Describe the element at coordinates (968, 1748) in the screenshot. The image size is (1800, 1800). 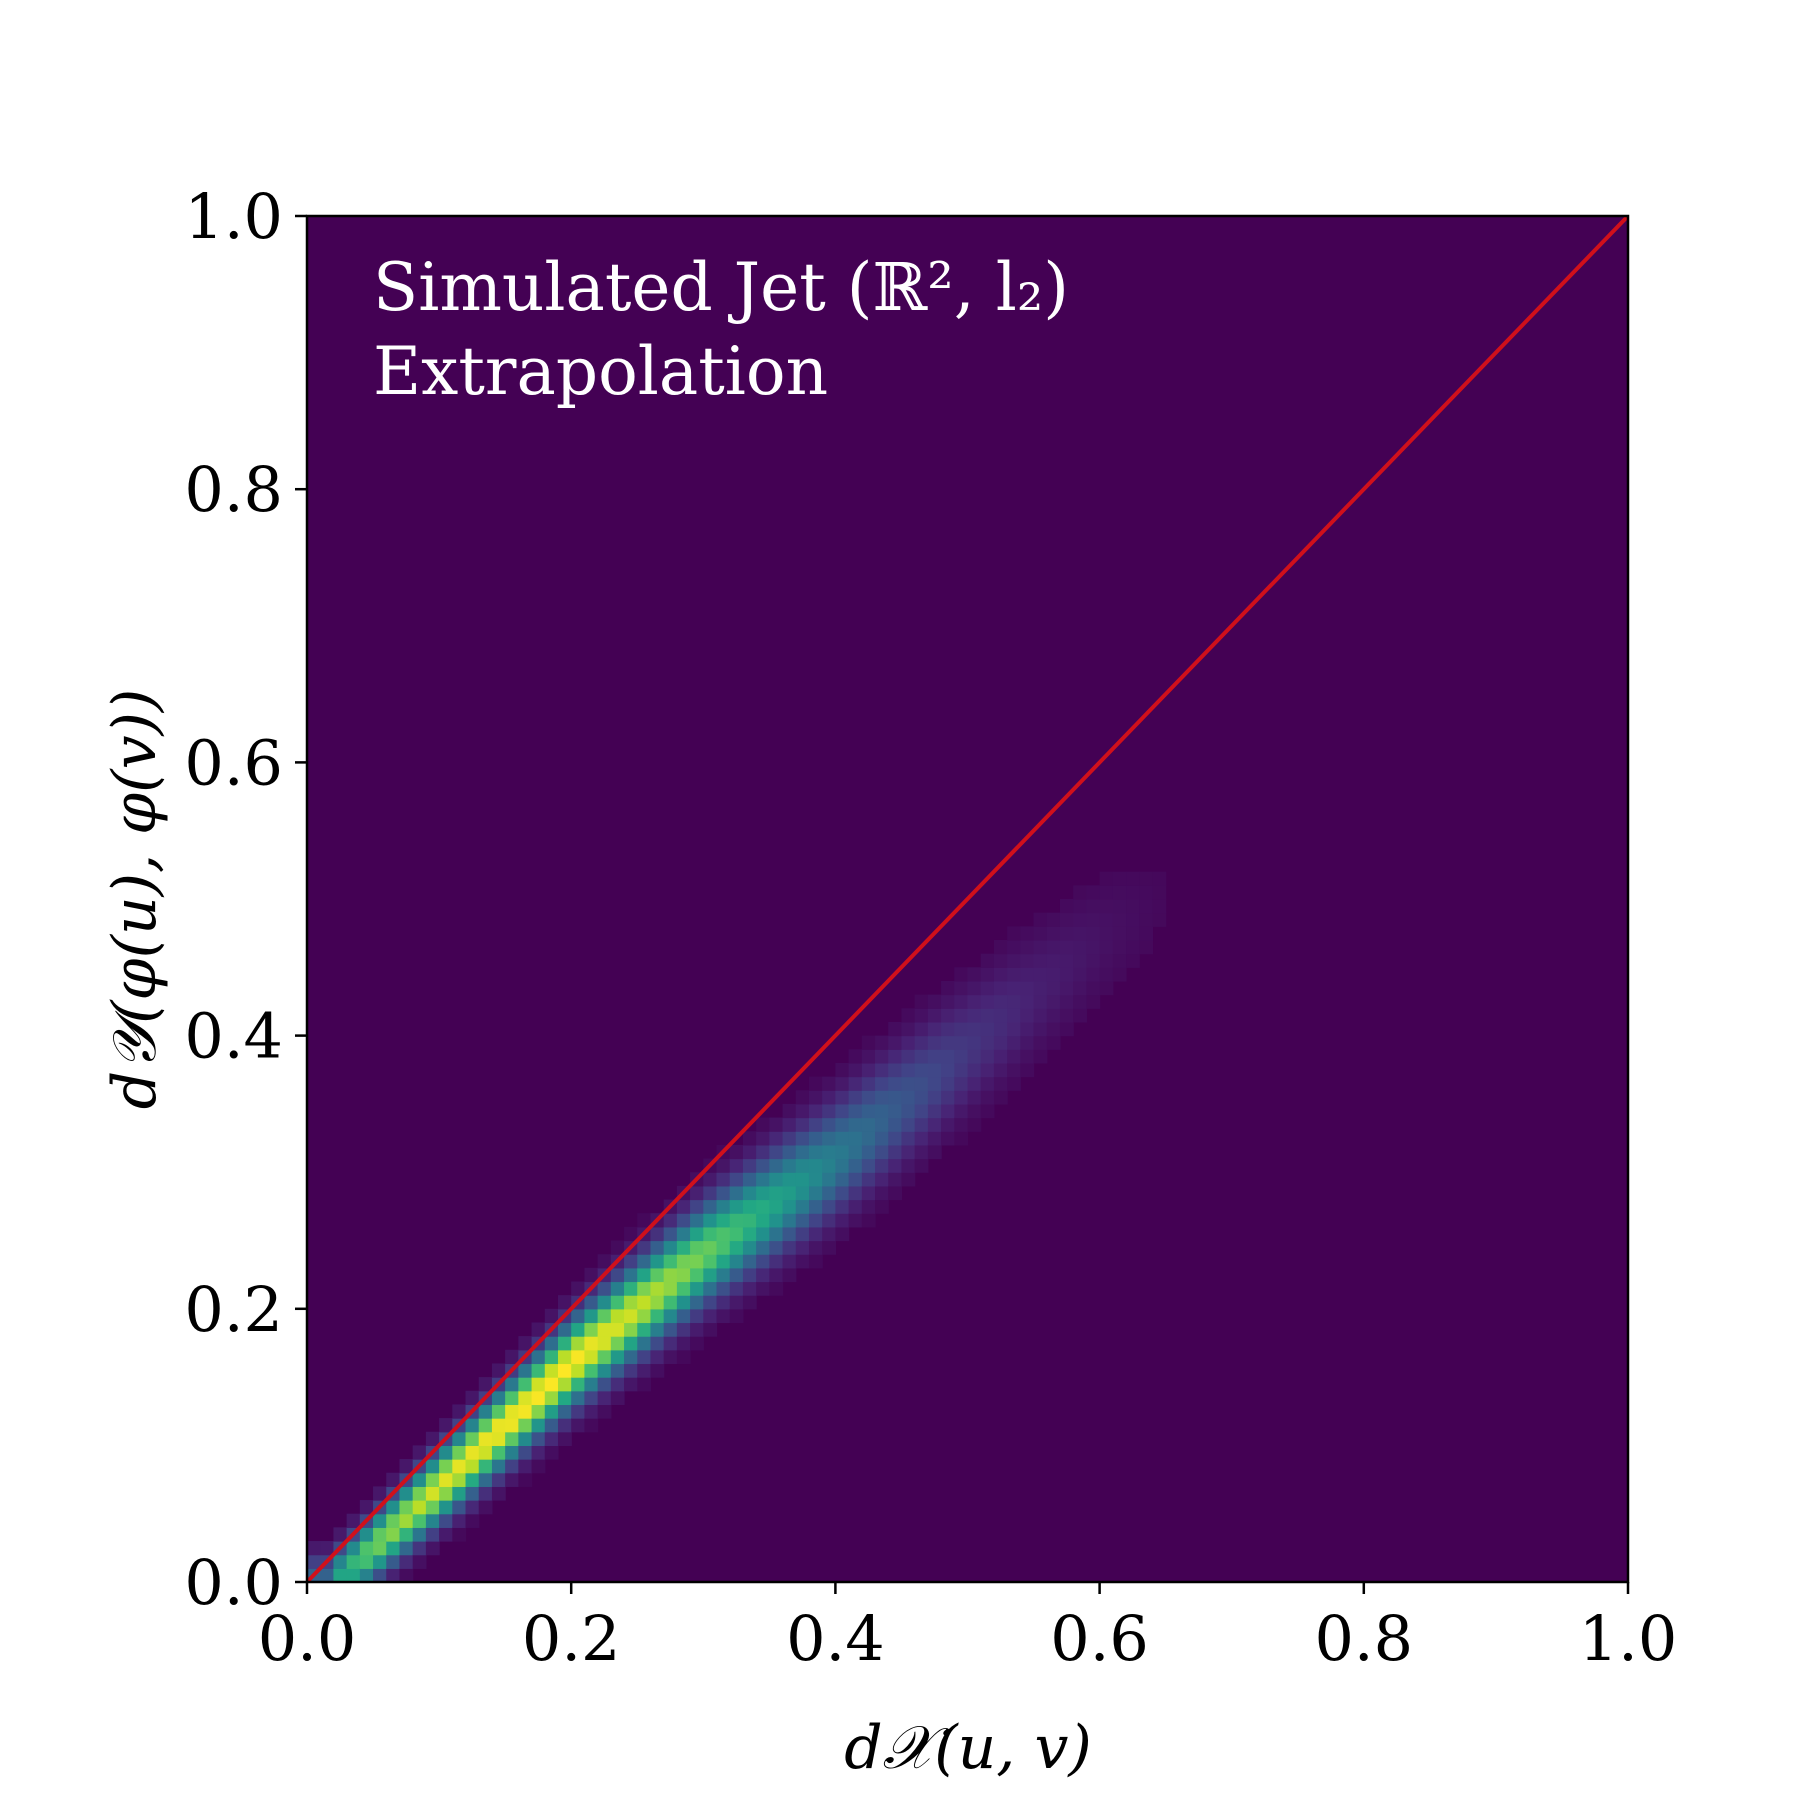
I see `x-axis-label: d𝒳(u, v)` at that location.